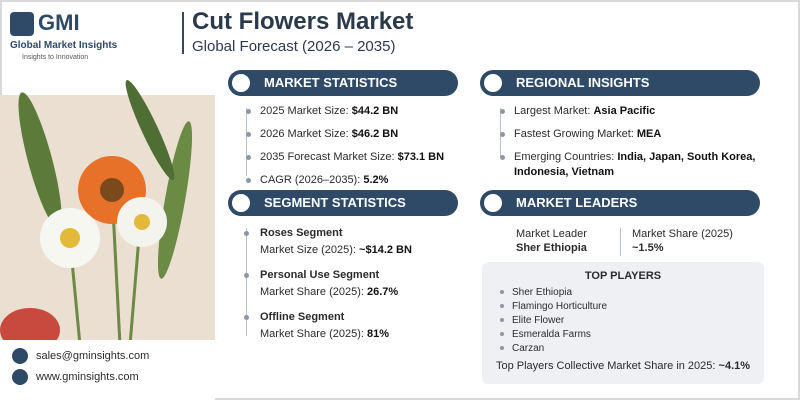  Describe the element at coordinates (623, 276) in the screenshot. I see `top-players-title: TOP PLAYERS` at that location.